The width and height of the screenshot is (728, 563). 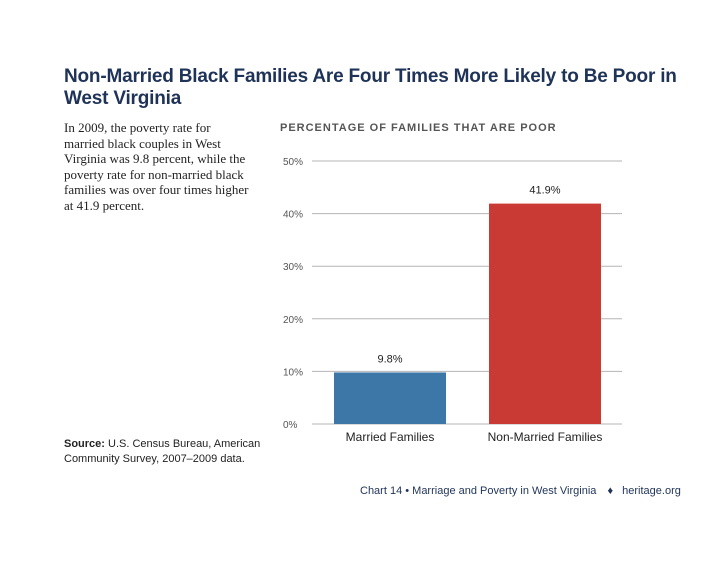 I want to click on y-tick-label: 40%, so click(x=293, y=215).